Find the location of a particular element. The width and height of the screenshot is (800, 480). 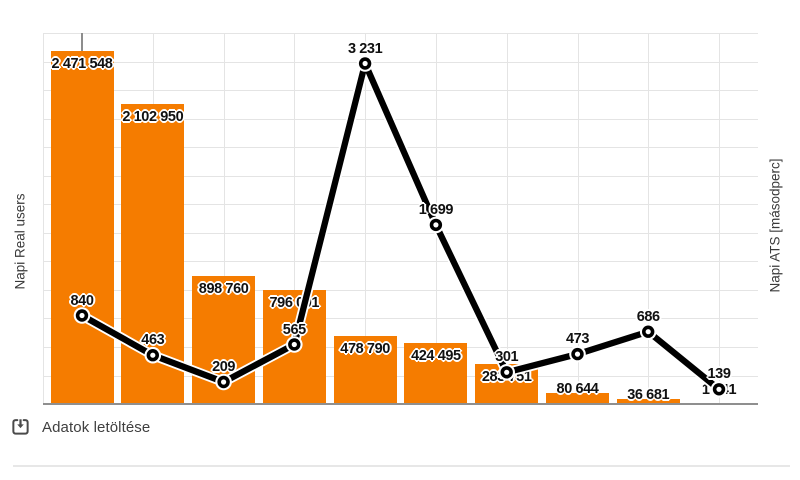

bar-value-label: 2 471 548 is located at coordinates (82, 64).